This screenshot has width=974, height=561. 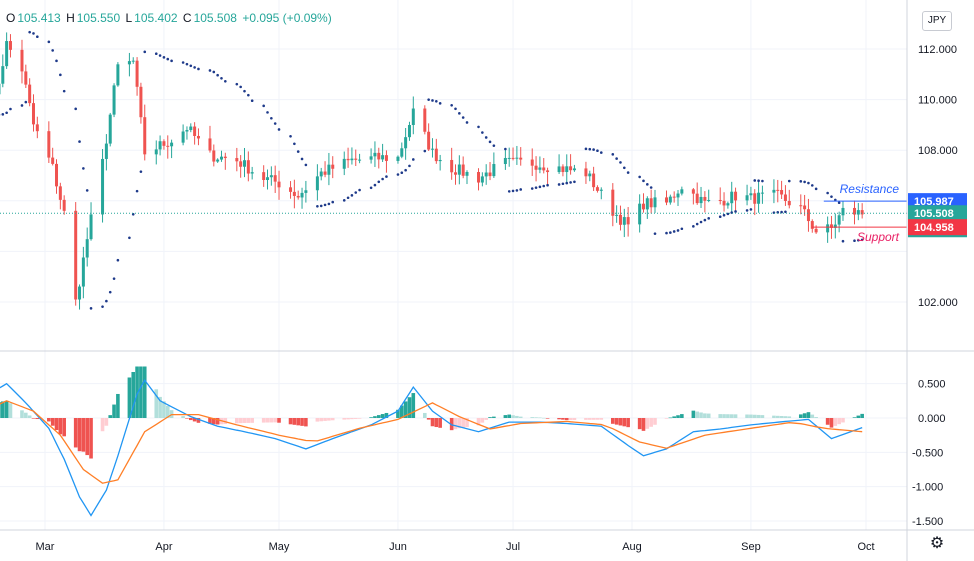 I want to click on time-tick-label: Jul, so click(x=513, y=547).